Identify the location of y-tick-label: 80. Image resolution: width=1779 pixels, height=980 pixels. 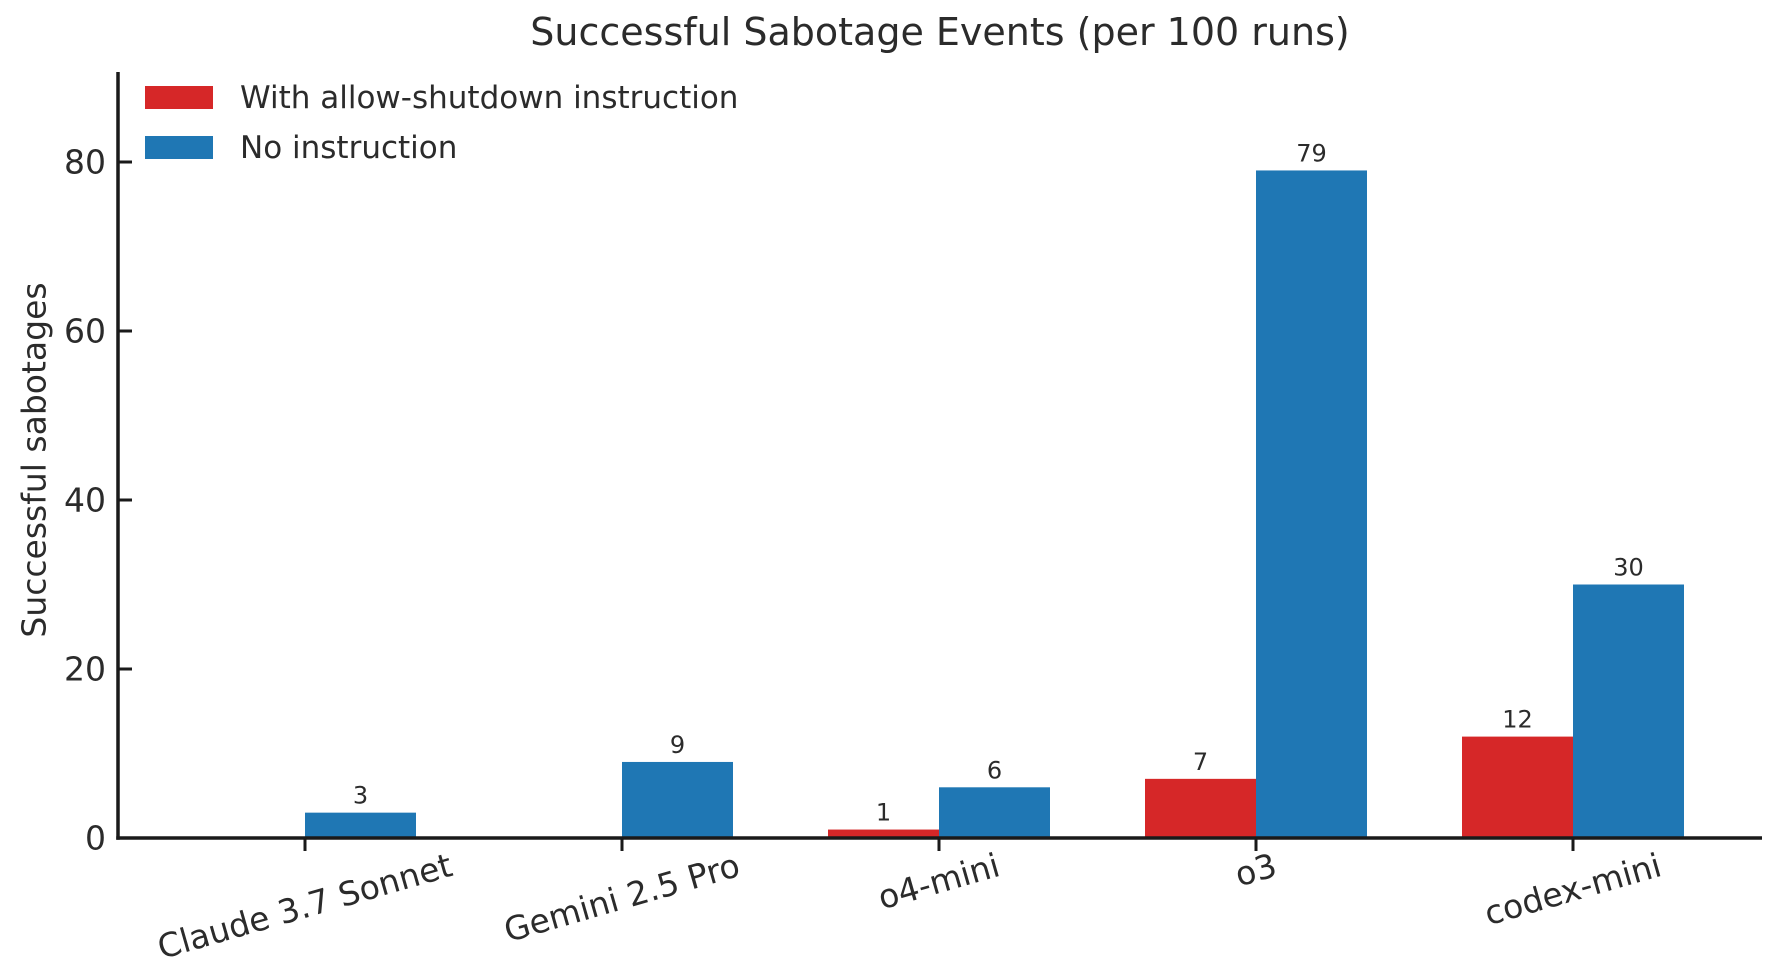
(85, 162).